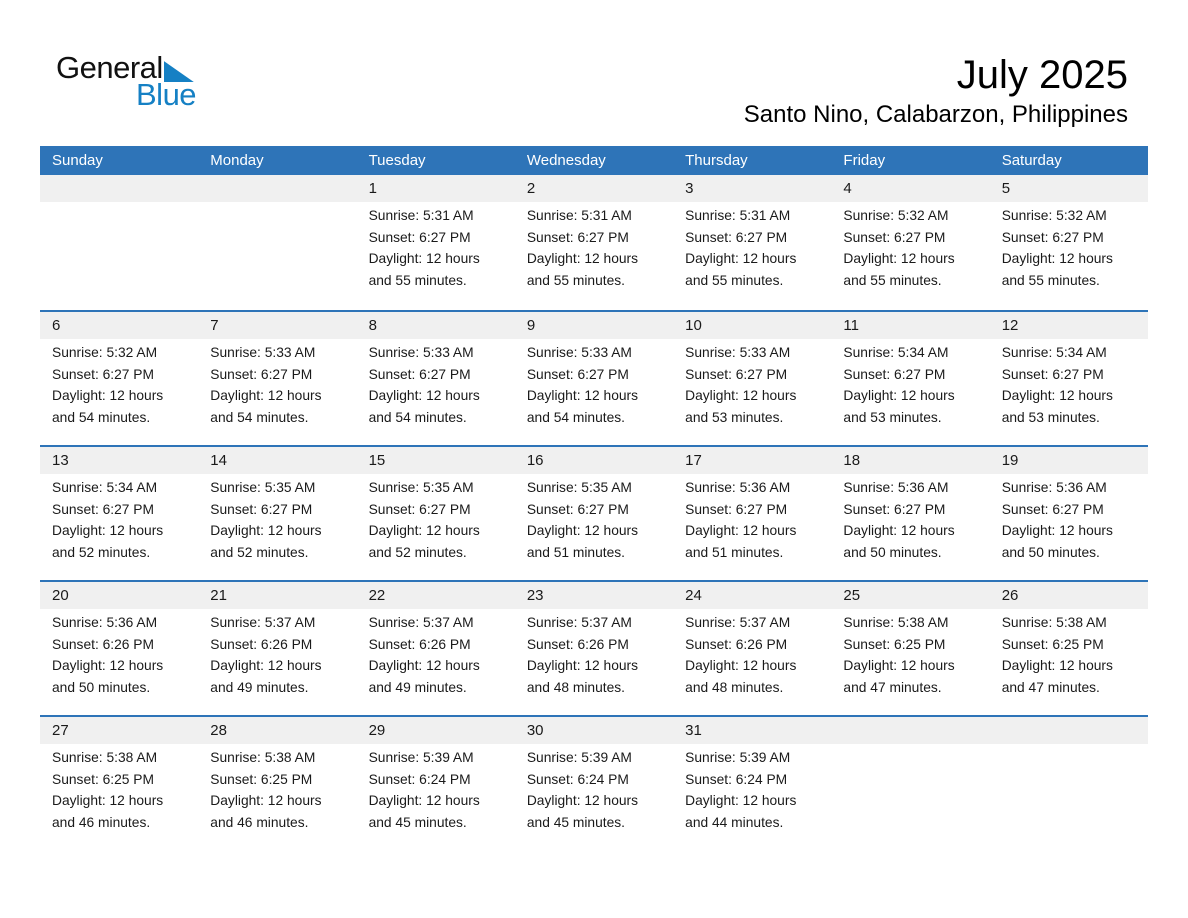 This screenshot has height=918, width=1188. What do you see at coordinates (377, 730) in the screenshot?
I see `day-number: 29` at bounding box center [377, 730].